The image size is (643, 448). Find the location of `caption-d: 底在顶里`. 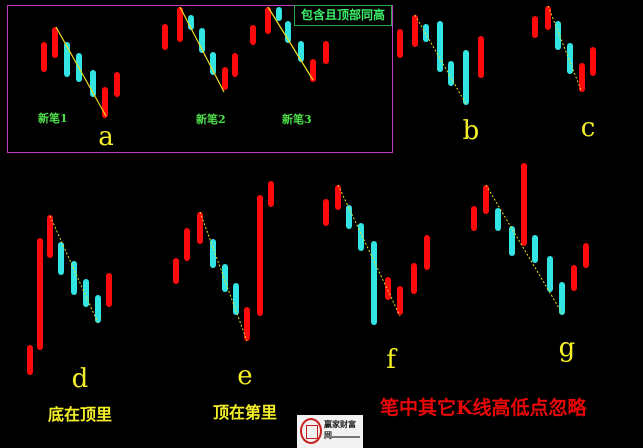

caption-d: 底在顶里 is located at coordinates (80, 414).